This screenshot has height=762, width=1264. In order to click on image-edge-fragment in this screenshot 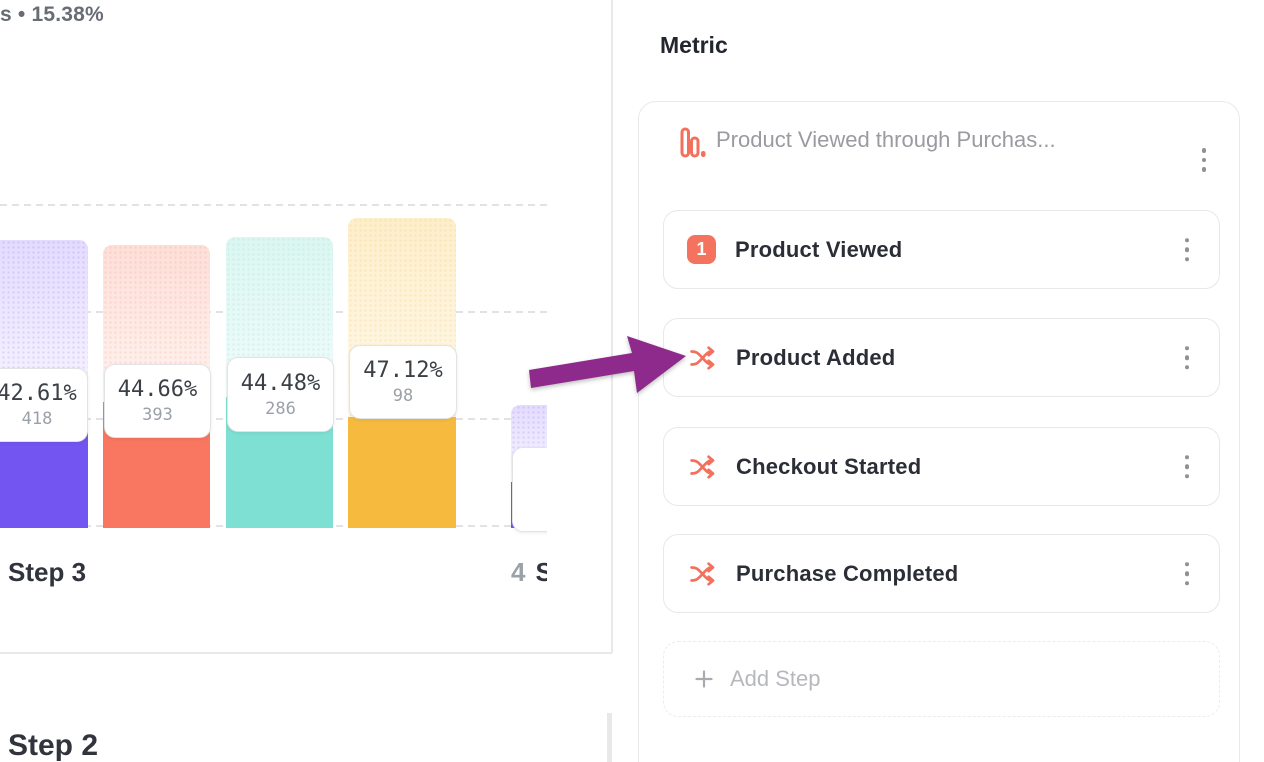, I will do `click(609, 737)`.